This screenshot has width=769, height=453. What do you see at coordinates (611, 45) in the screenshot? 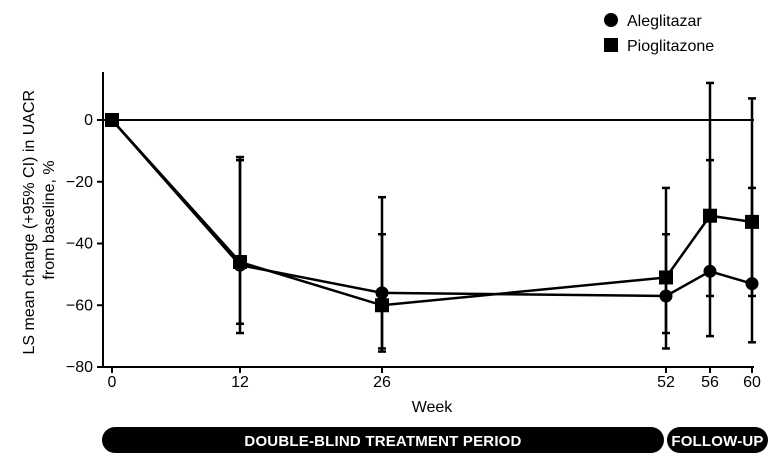
I see `legend-marker-pioglitazone` at bounding box center [611, 45].